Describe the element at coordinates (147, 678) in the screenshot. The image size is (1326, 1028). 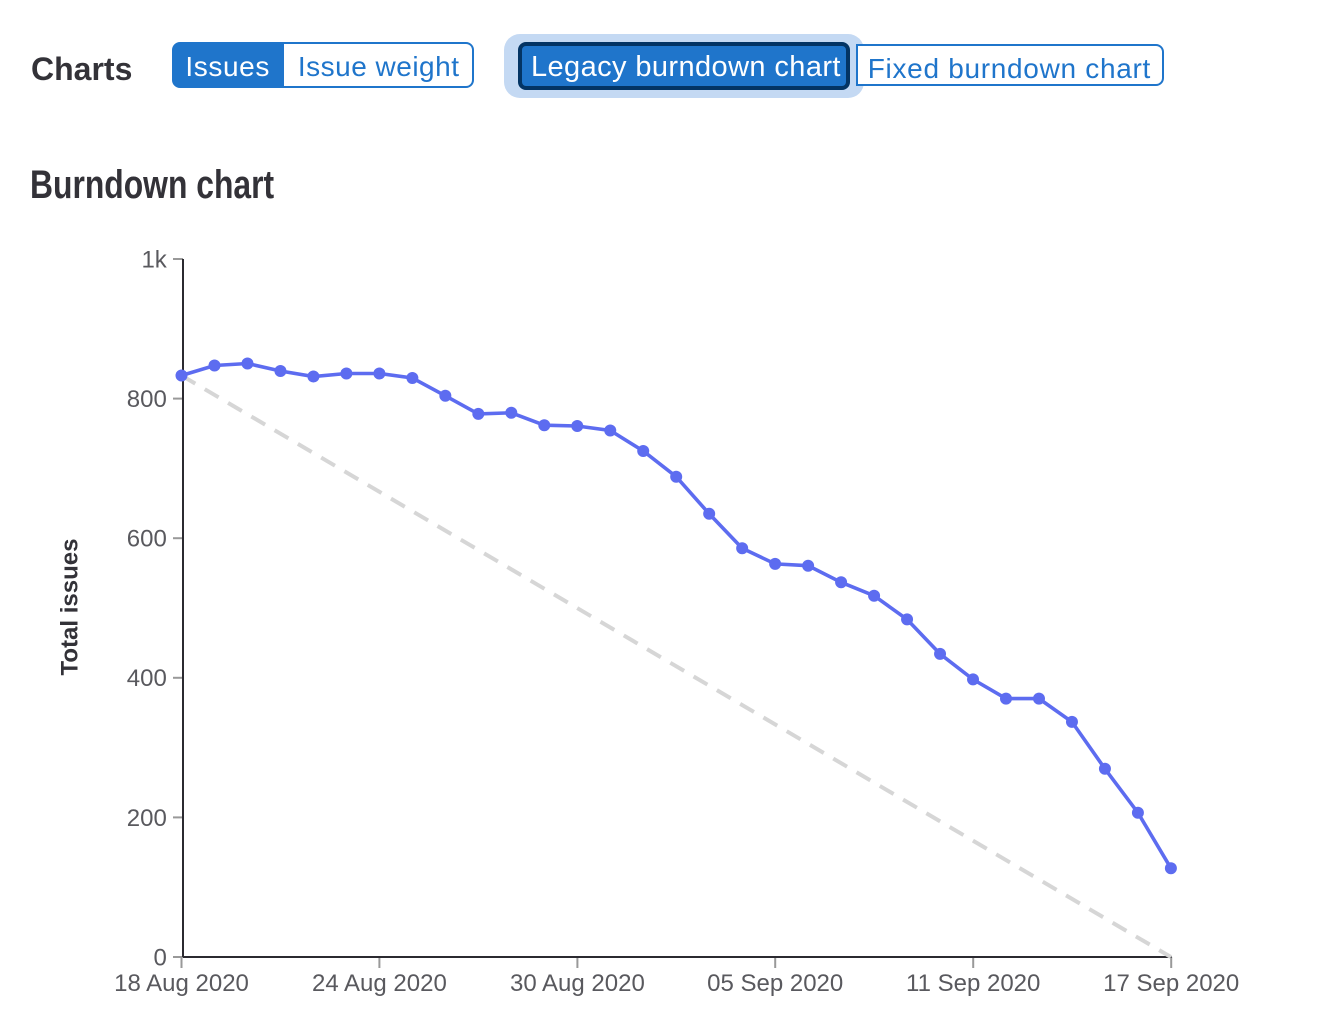
I see `svg-text: 400` at that location.